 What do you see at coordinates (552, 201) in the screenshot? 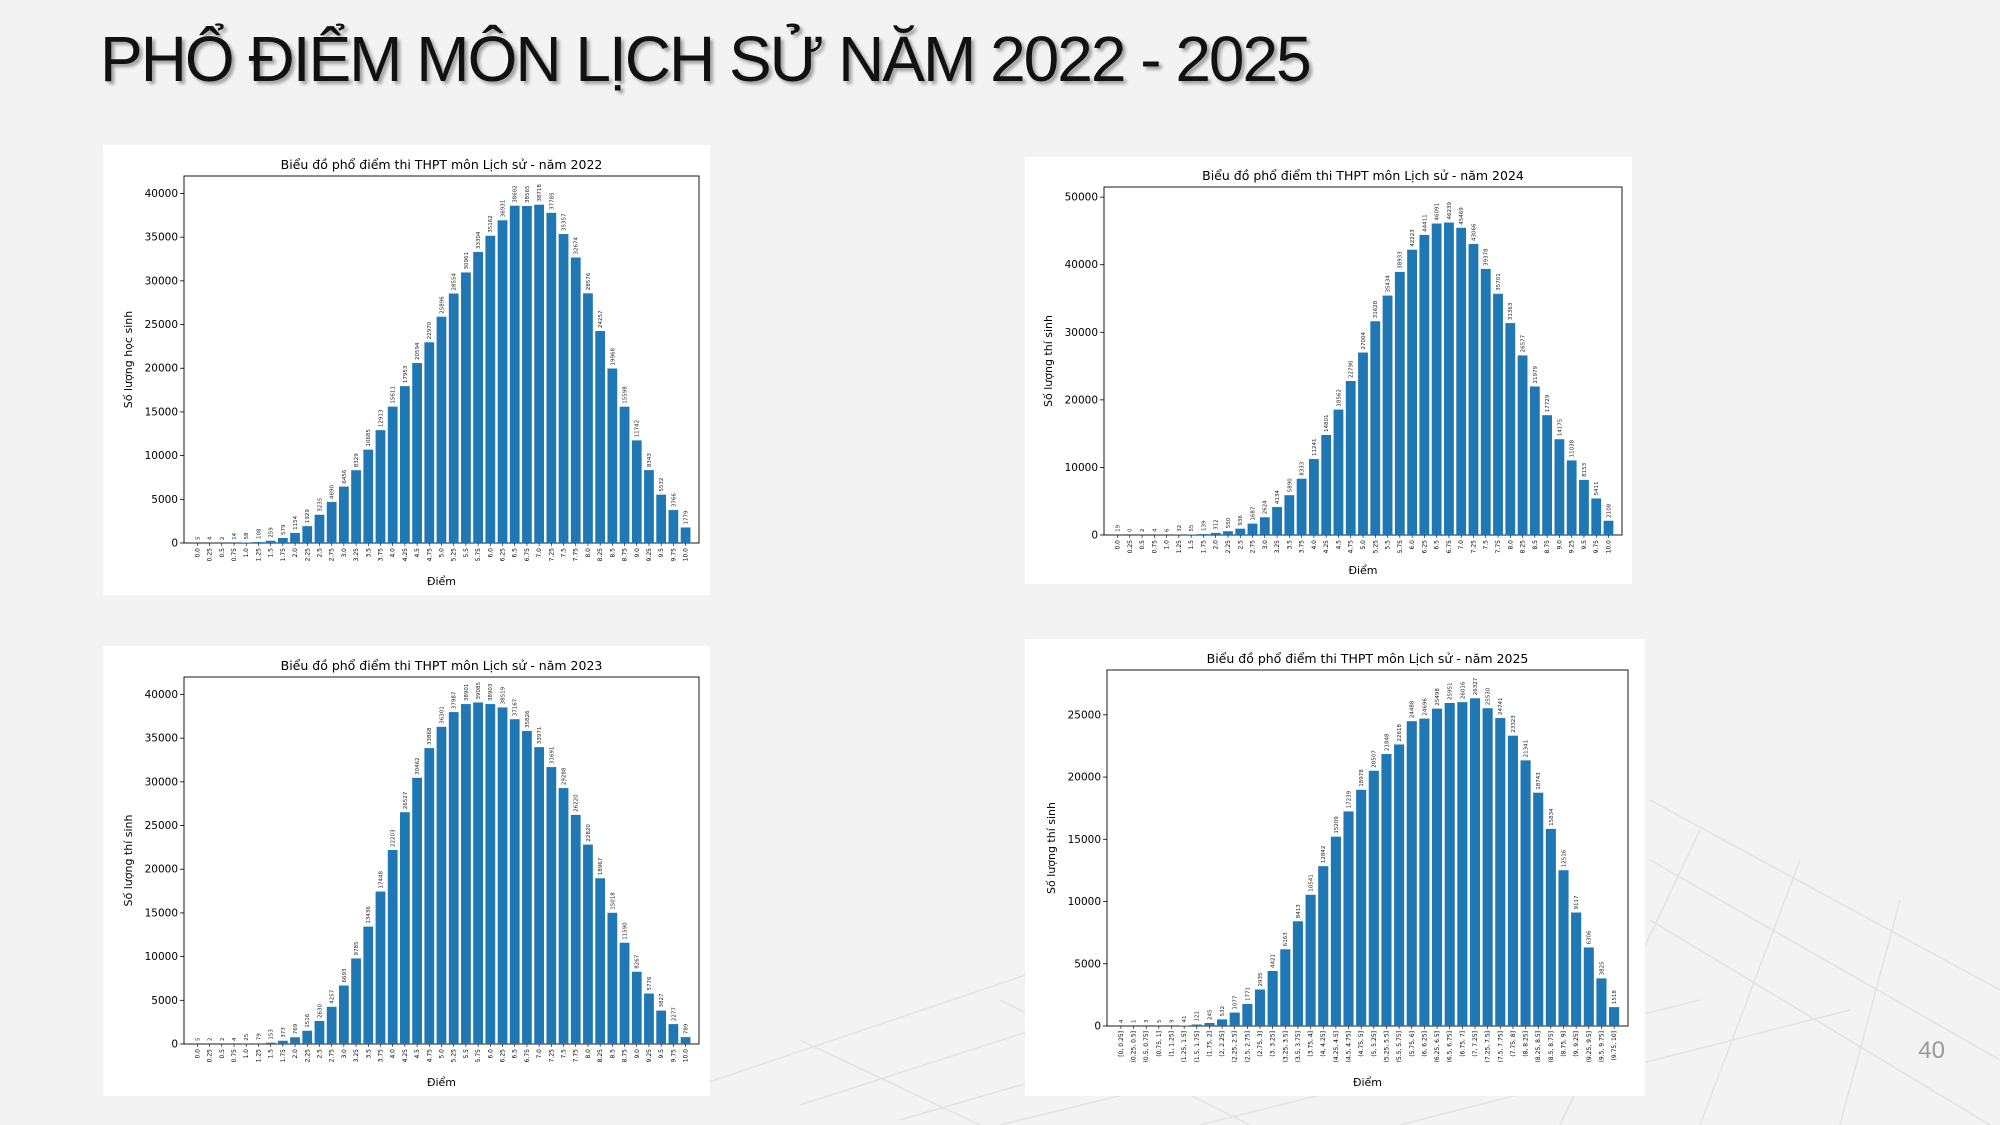
I see `bar-value-label: 37785` at bounding box center [552, 201].